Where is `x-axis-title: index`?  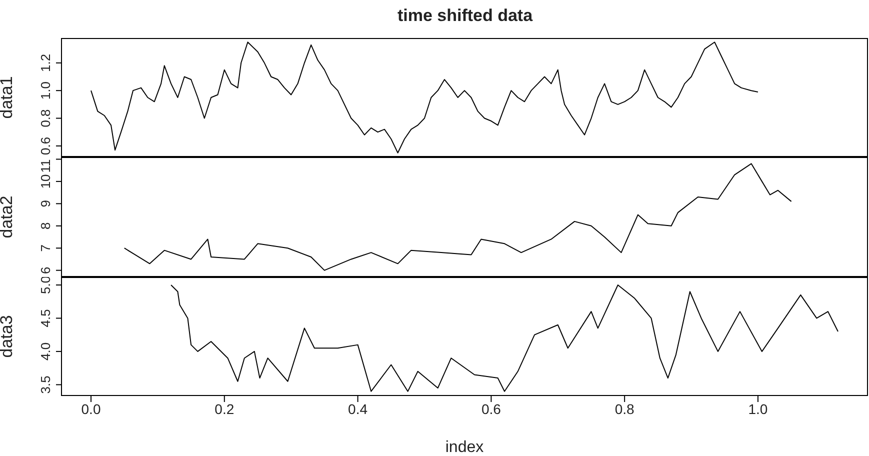
x-axis-title: index is located at coordinates (464, 447).